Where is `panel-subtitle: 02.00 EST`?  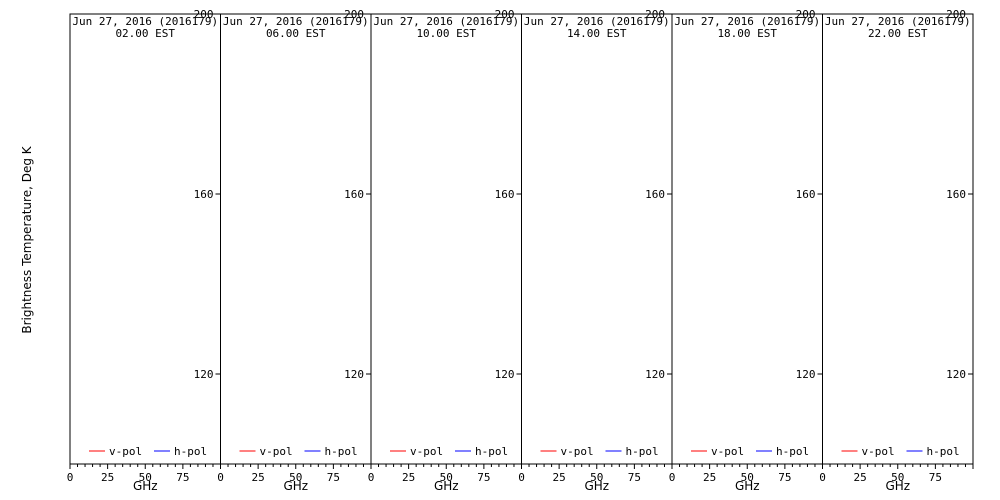 panel-subtitle: 02.00 EST is located at coordinates (145, 33).